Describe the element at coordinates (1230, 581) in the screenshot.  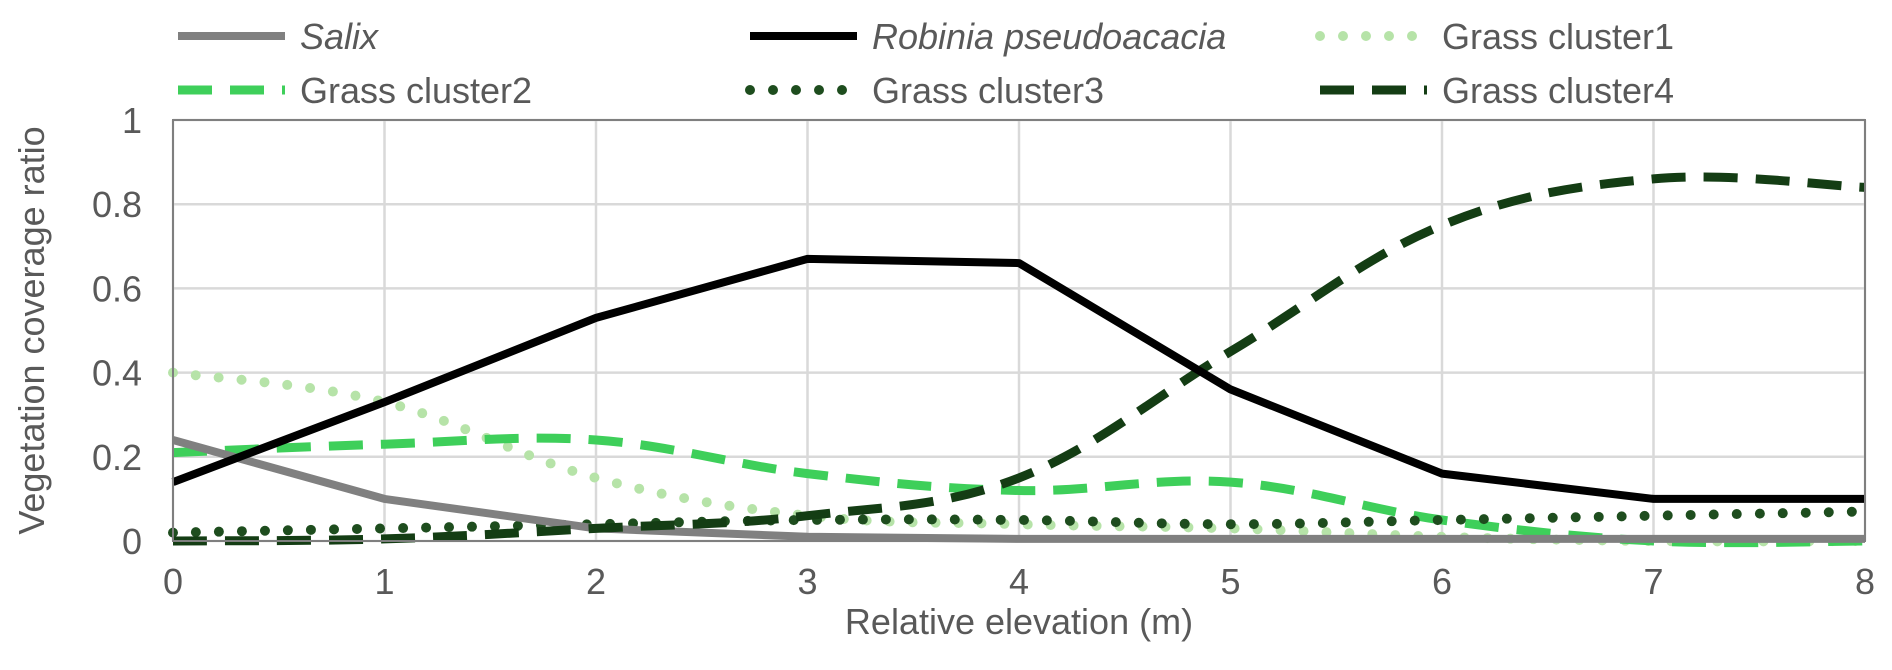
I see `x-tick-label: 5` at that location.